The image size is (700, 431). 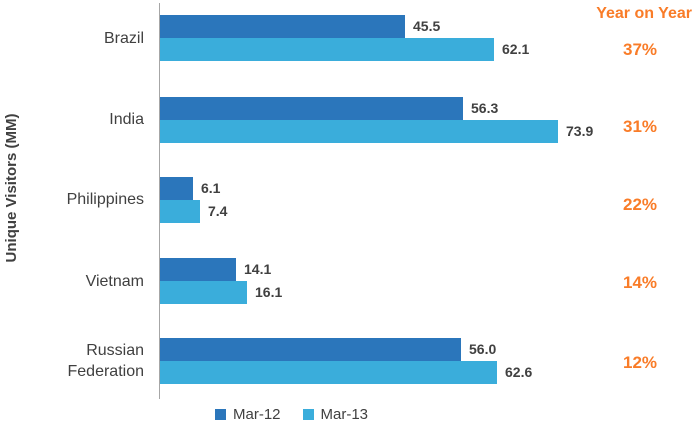 What do you see at coordinates (644, 13) in the screenshot?
I see `yoy-header: Year on Year` at bounding box center [644, 13].